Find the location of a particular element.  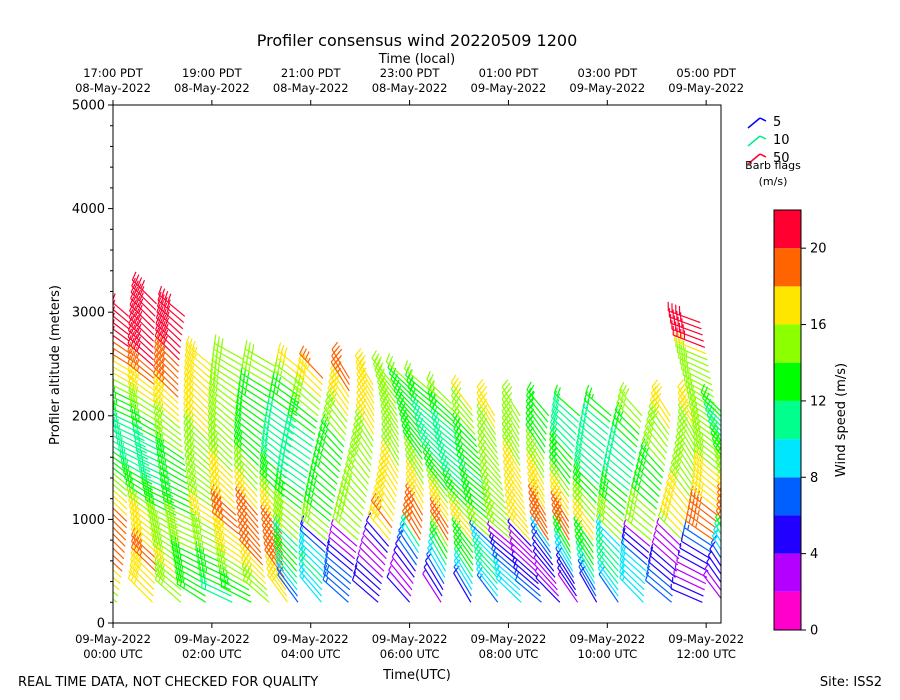

top-tick-label-time: 17:00 PDT is located at coordinates (113, 73).